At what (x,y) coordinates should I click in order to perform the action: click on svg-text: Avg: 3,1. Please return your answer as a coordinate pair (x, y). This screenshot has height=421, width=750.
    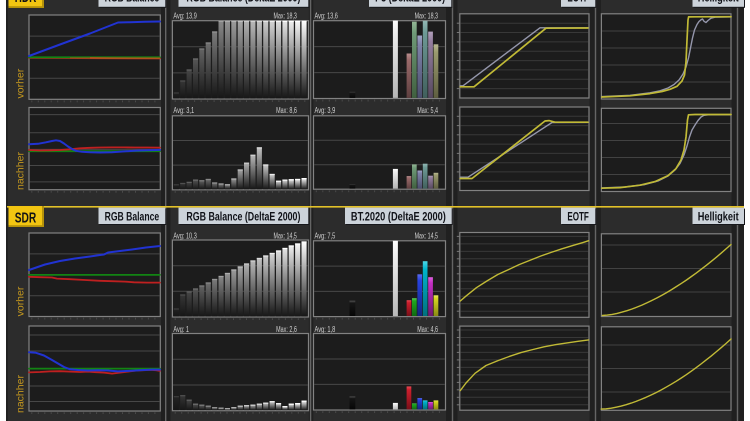
    Looking at the image, I should click on (183, 110).